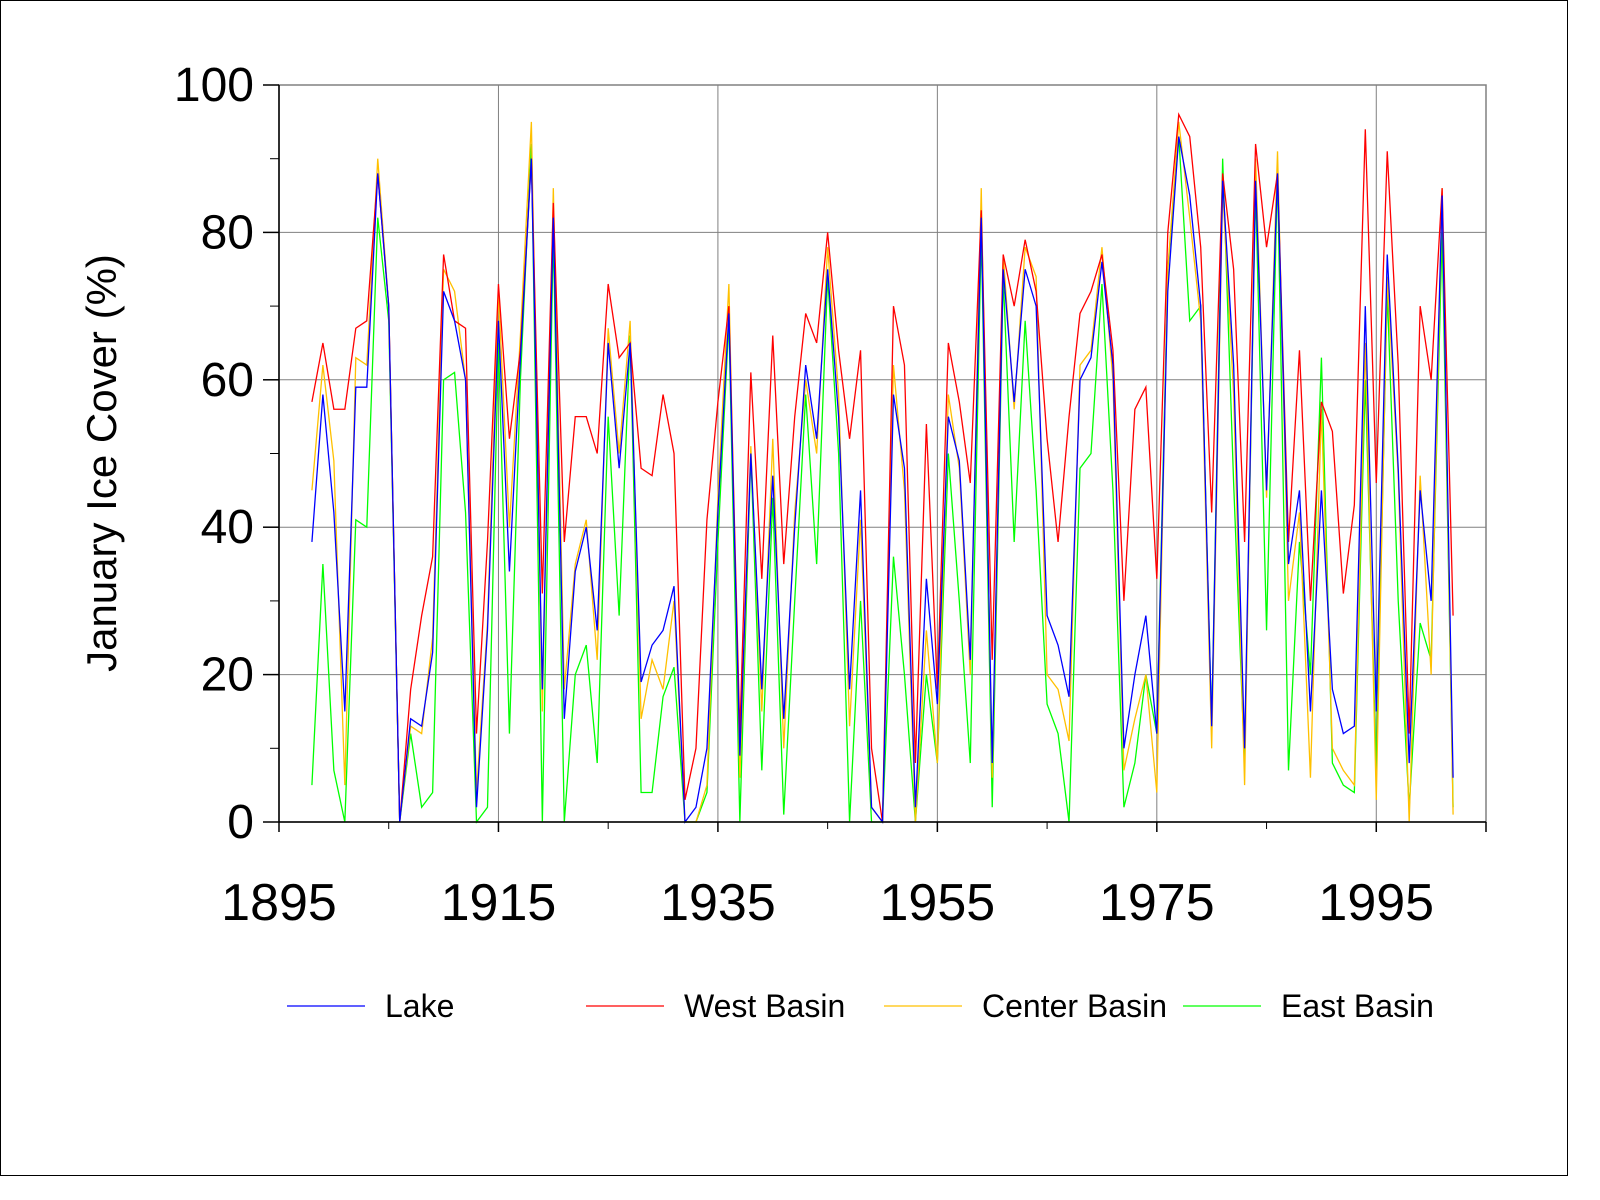  I want to click on y-tick-label: 0, so click(240, 822).